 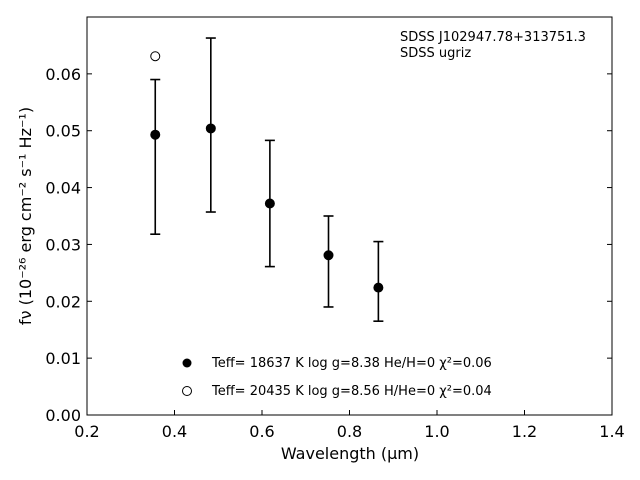 I want to click on x-axis-title: Wavelength (μm), so click(x=350, y=453).